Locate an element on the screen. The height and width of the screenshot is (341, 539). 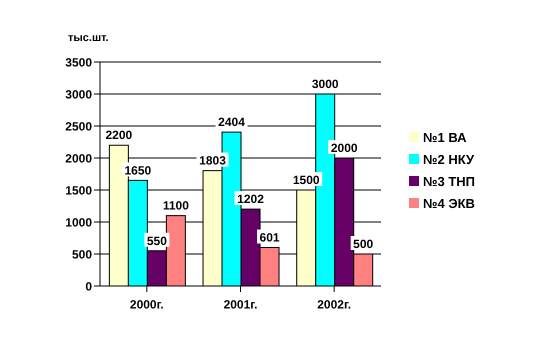
y-tick-label: 3000 is located at coordinates (78, 94).